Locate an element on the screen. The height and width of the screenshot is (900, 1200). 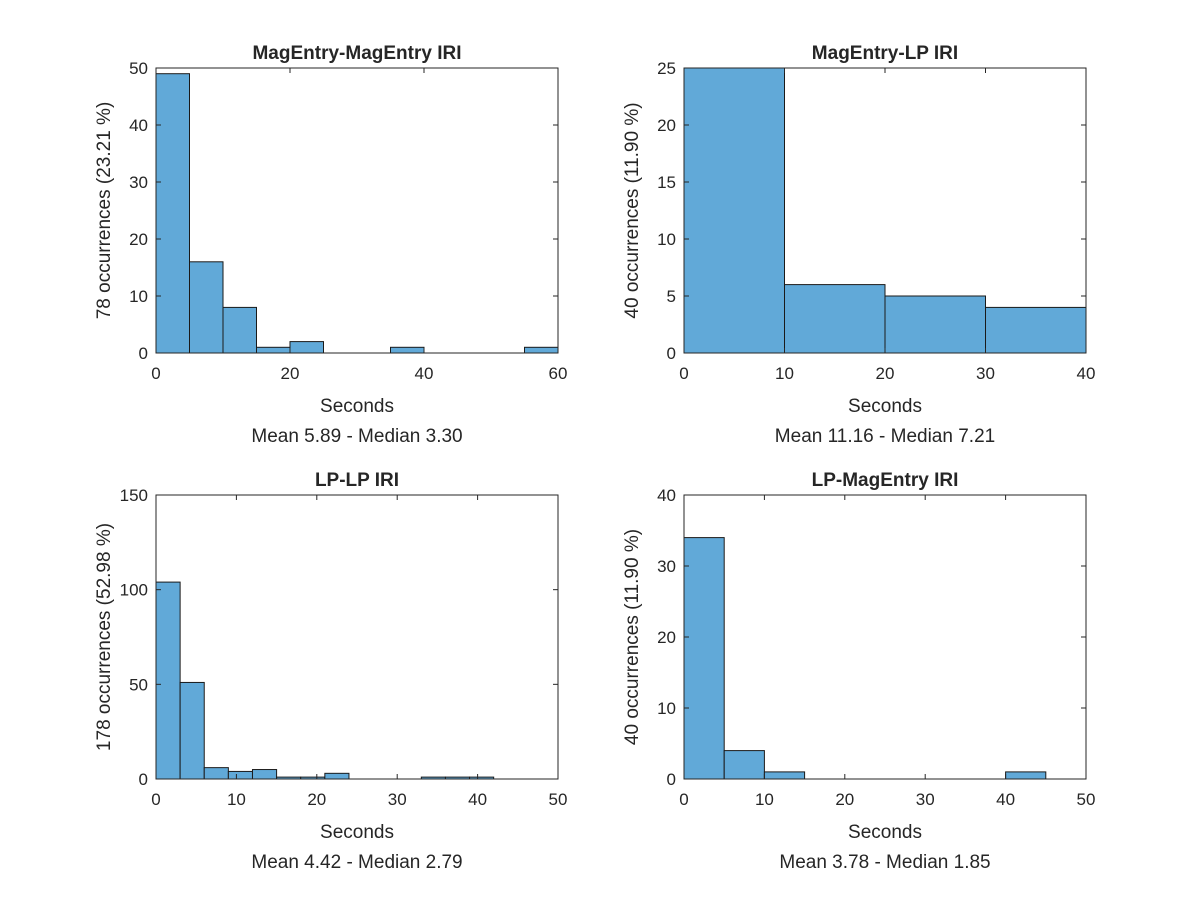
panel-title: LP-MagEntry IRI is located at coordinates (885, 480).